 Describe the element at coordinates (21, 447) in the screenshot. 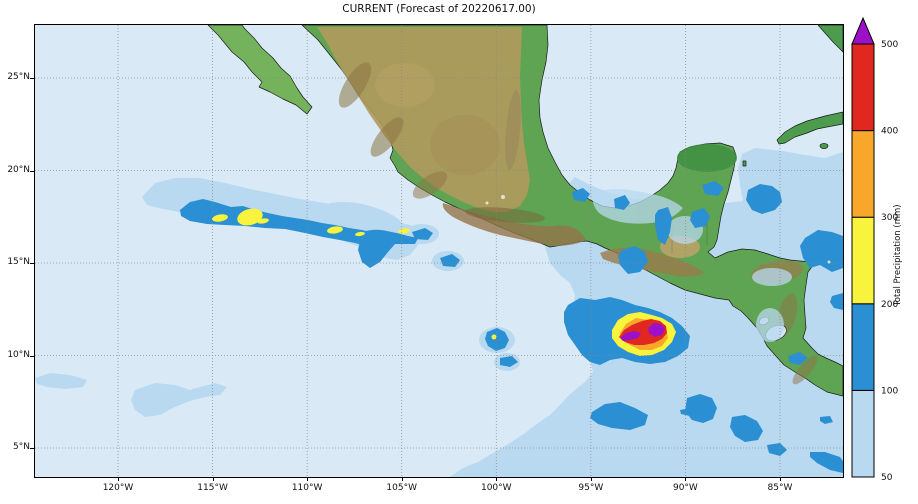

I see `y-tick-label: 5°N` at that location.